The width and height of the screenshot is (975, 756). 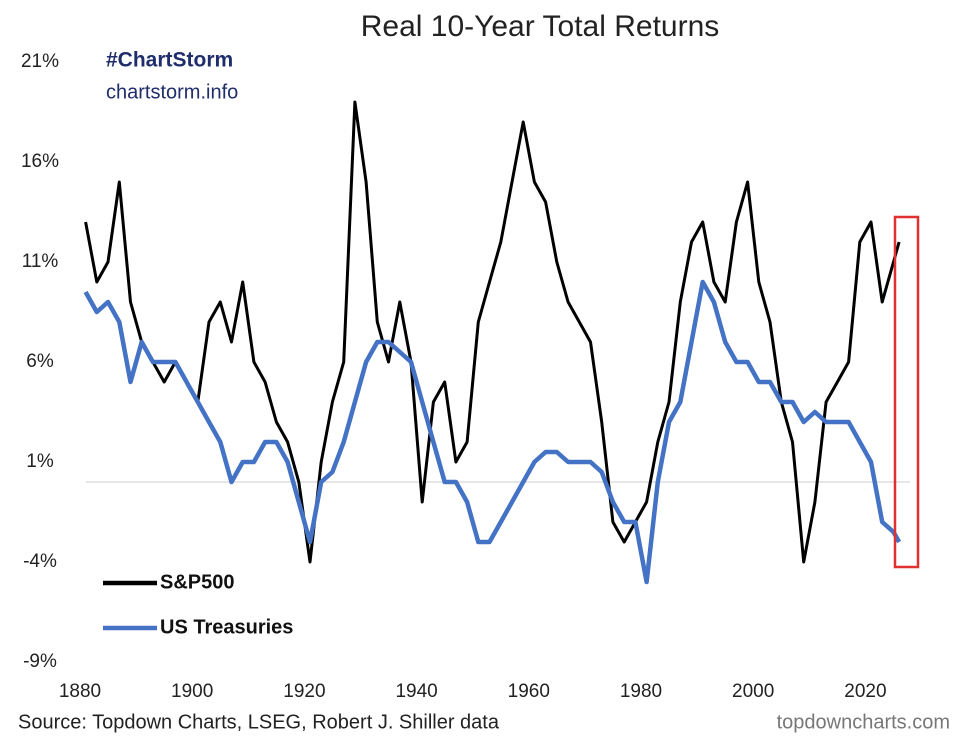 I want to click on y-tick-label: 6%, so click(x=40, y=361).